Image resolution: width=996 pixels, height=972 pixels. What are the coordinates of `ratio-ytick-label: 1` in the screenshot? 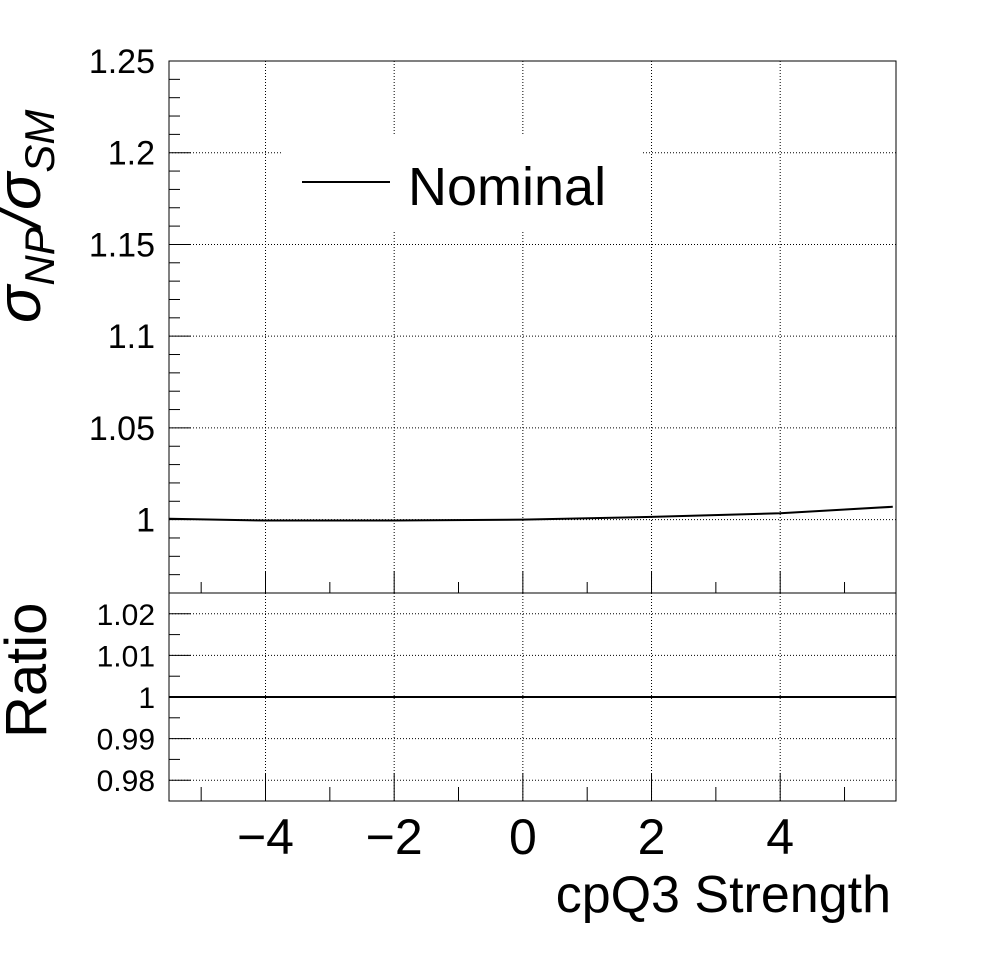 It's located at (146, 698).